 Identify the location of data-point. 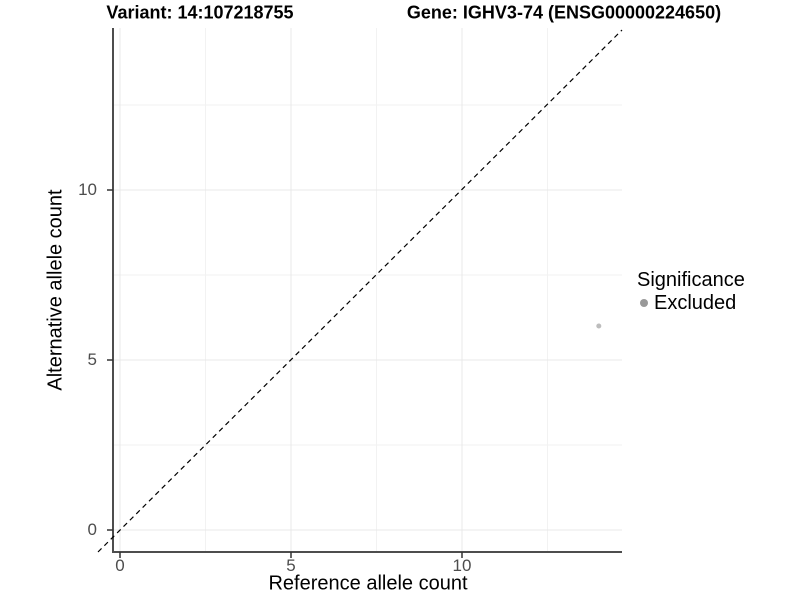
(599, 326).